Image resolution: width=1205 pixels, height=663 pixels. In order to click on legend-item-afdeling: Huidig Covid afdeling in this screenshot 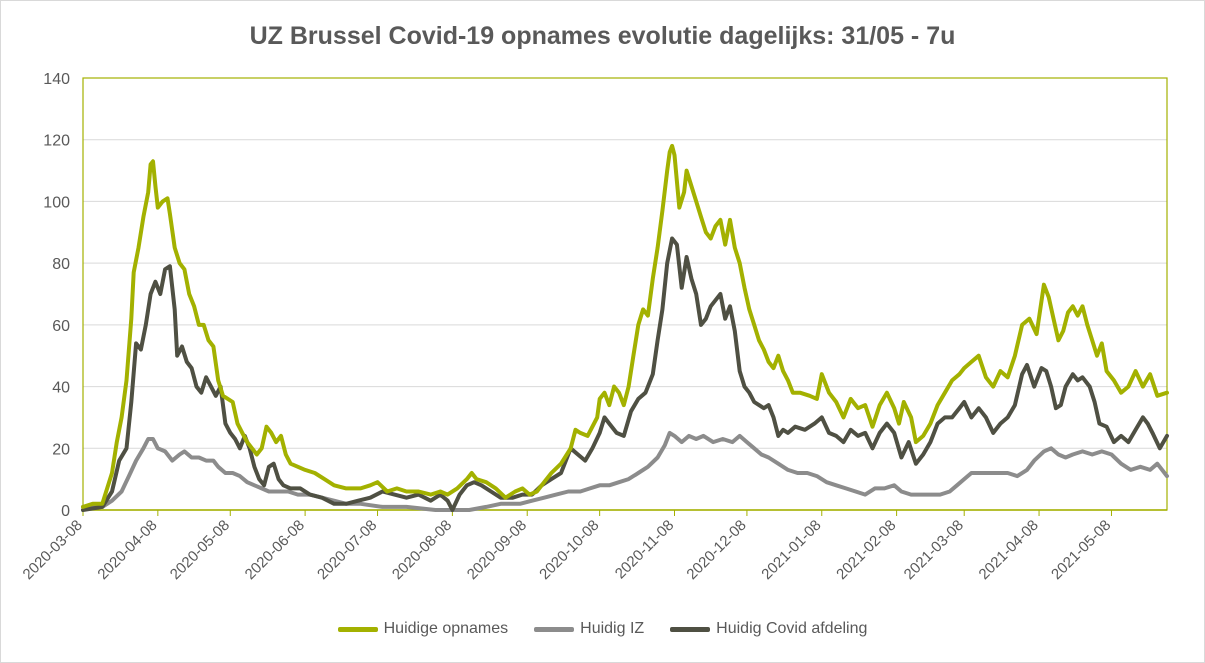, I will do `click(768, 629)`.